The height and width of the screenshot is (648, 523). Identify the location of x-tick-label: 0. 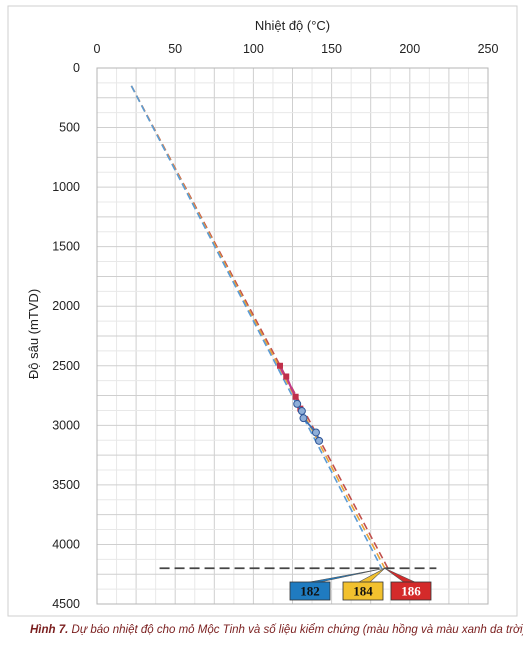
(97, 49).